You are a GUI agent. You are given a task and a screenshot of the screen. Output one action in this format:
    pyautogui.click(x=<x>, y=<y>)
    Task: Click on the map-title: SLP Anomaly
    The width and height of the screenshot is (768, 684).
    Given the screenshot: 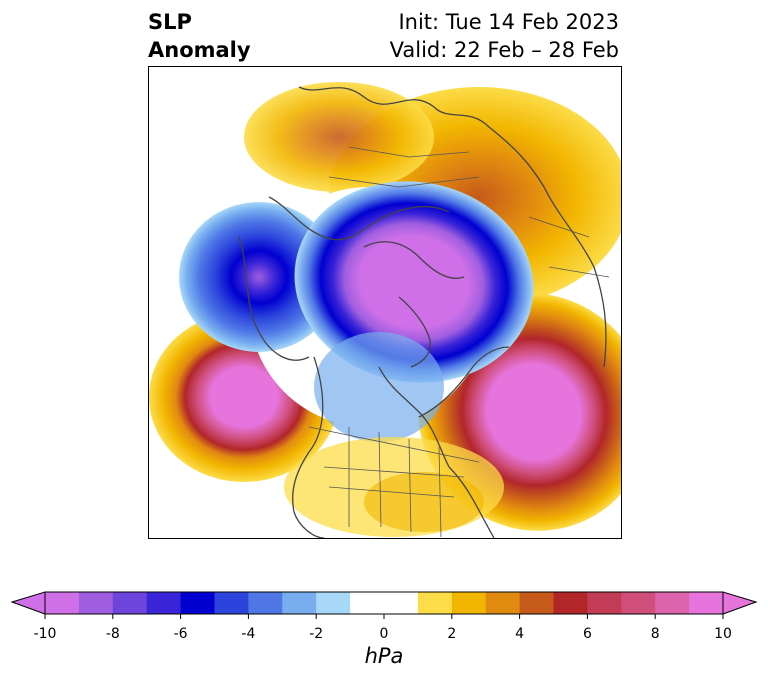 What is the action you would take?
    pyautogui.click(x=199, y=36)
    